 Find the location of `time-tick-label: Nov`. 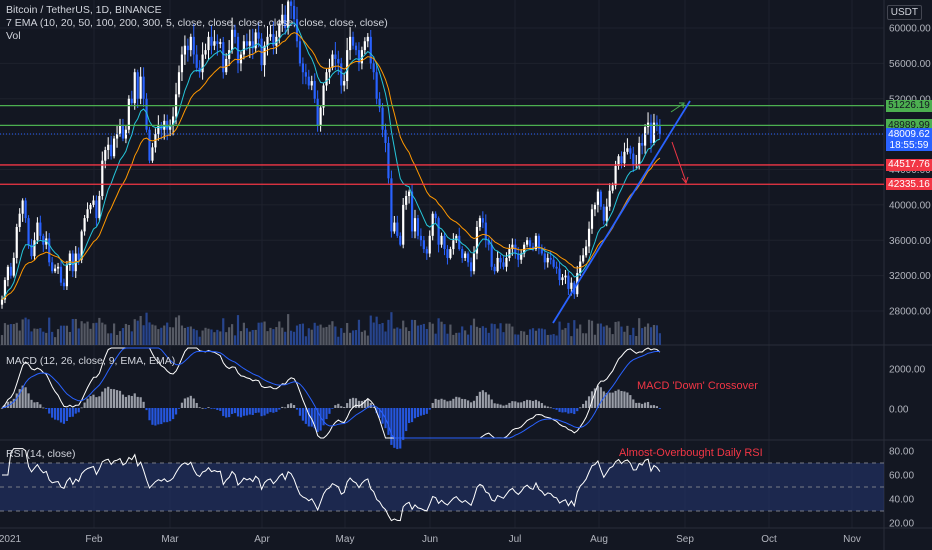

time-tick-label: Nov is located at coordinates (852, 539).